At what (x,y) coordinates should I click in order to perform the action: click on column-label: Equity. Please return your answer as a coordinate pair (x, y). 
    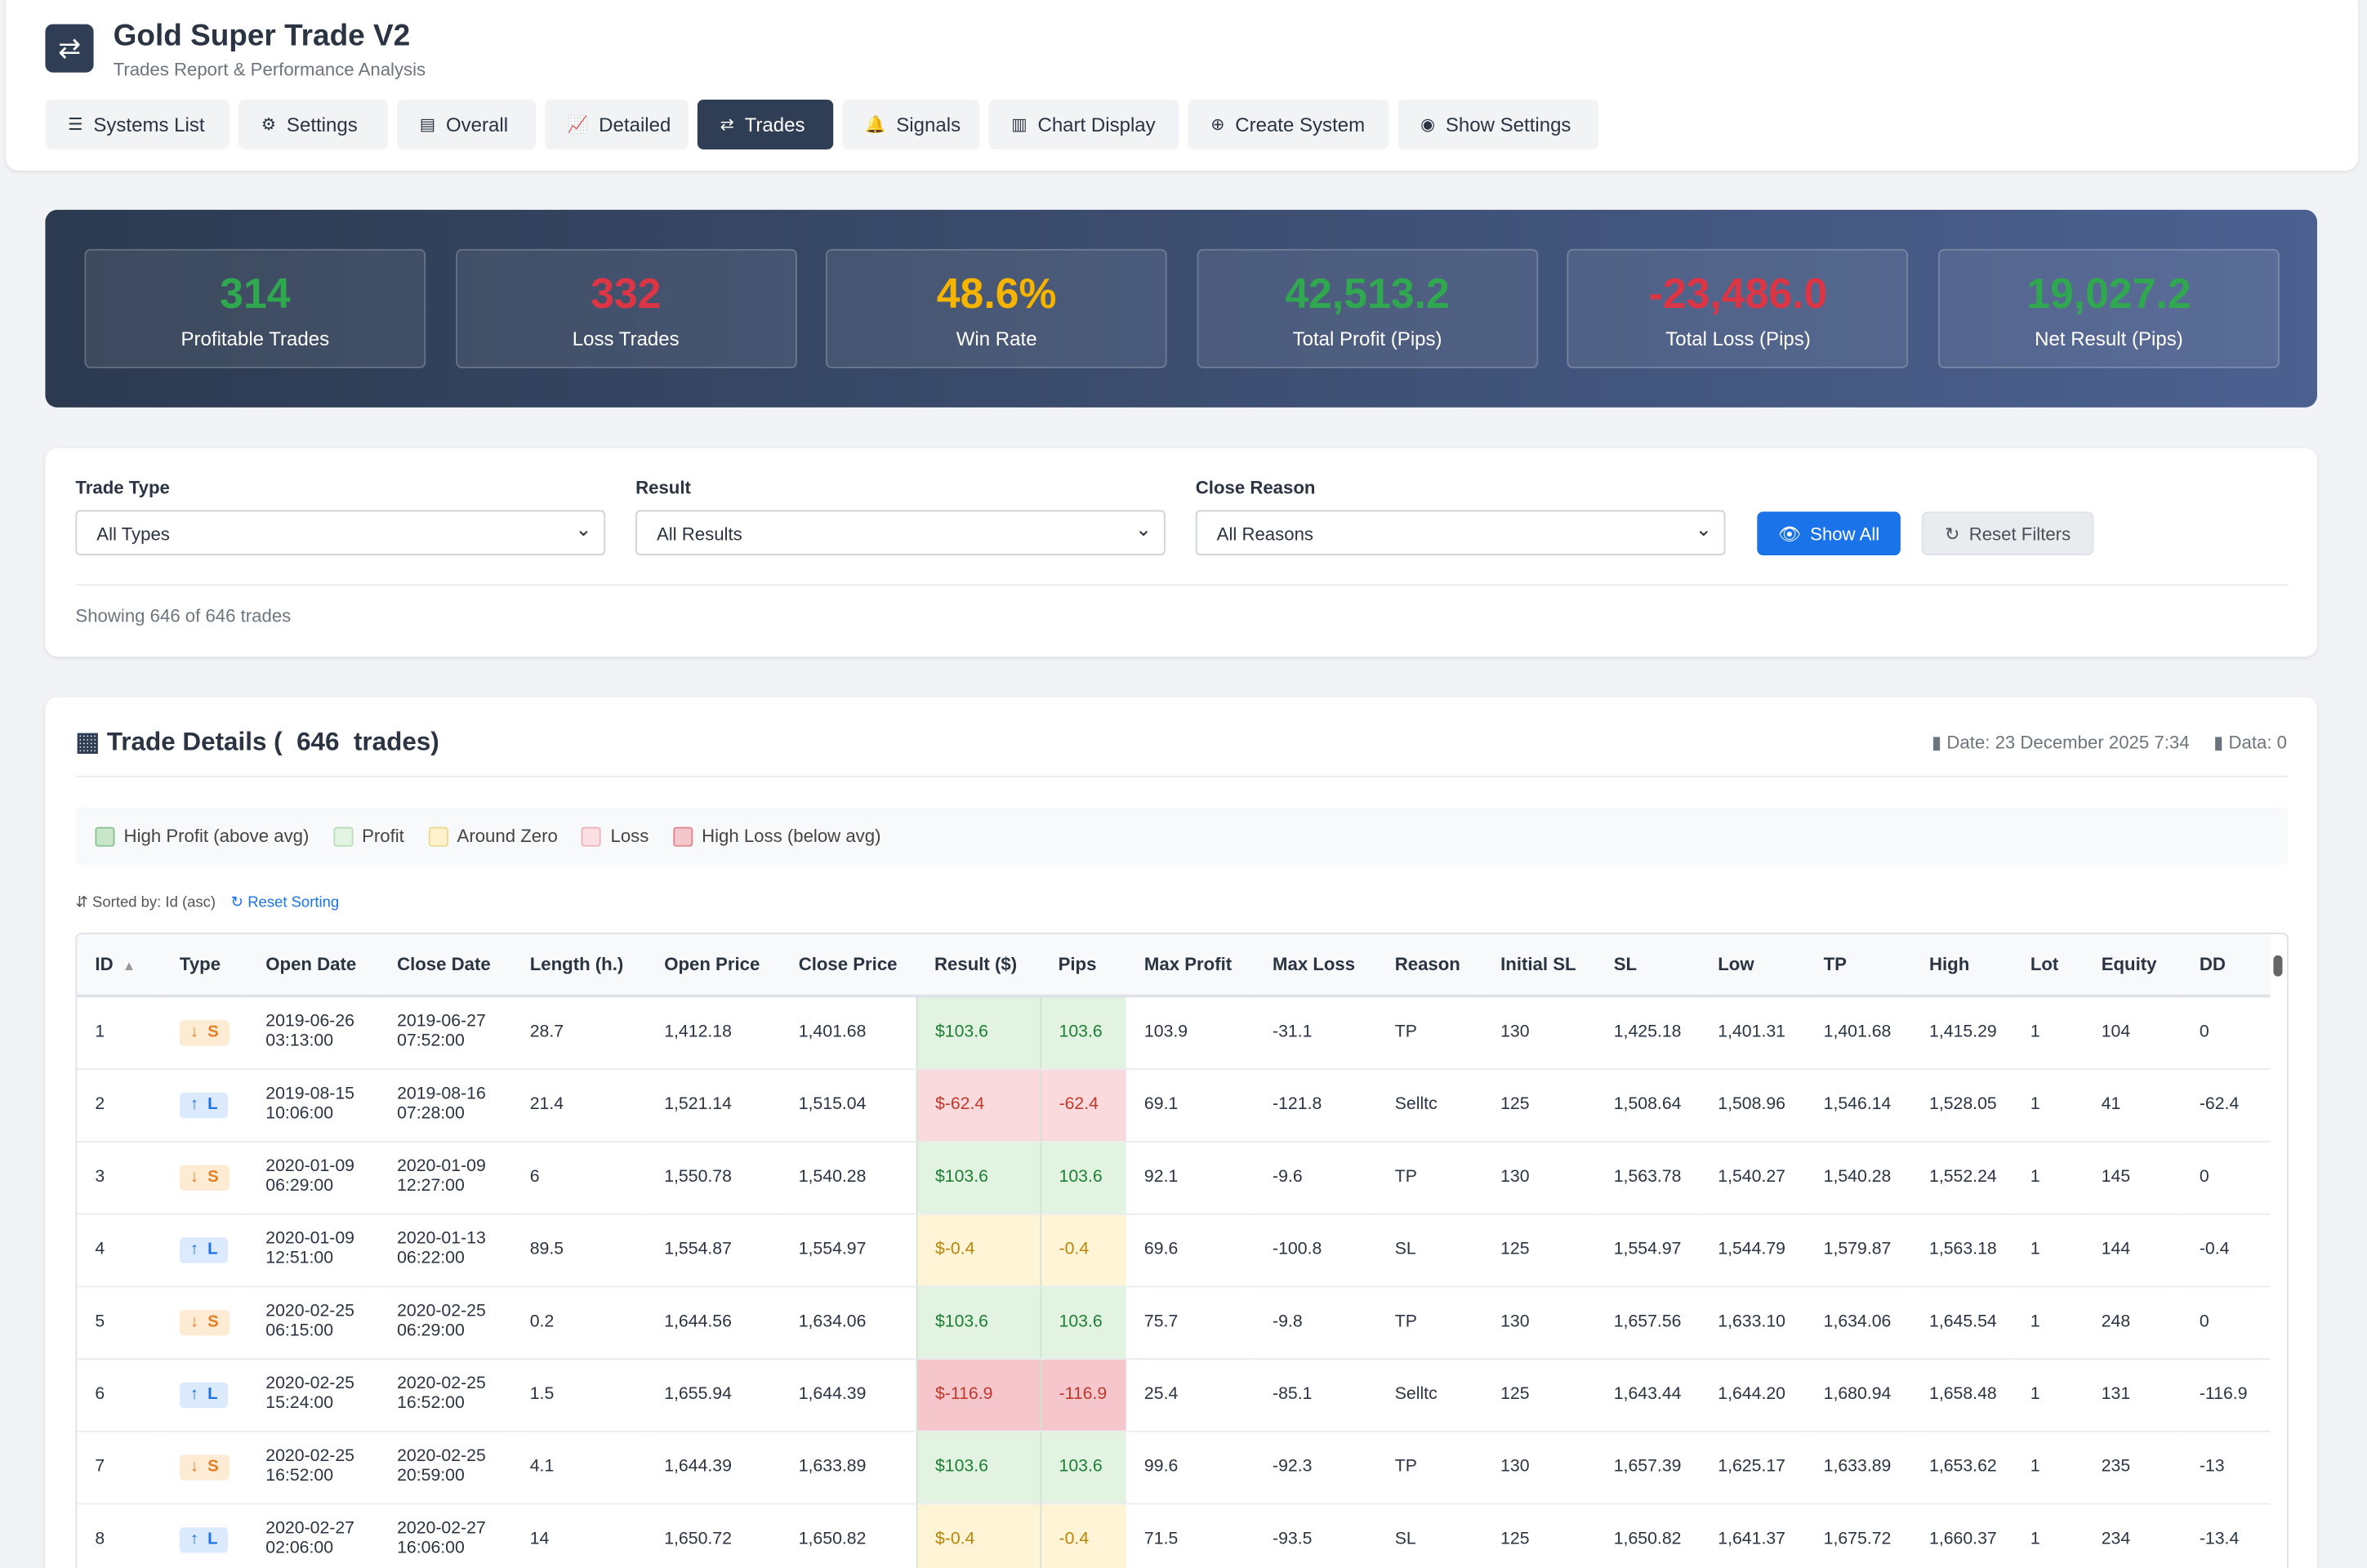
    Looking at the image, I should click on (2129, 964).